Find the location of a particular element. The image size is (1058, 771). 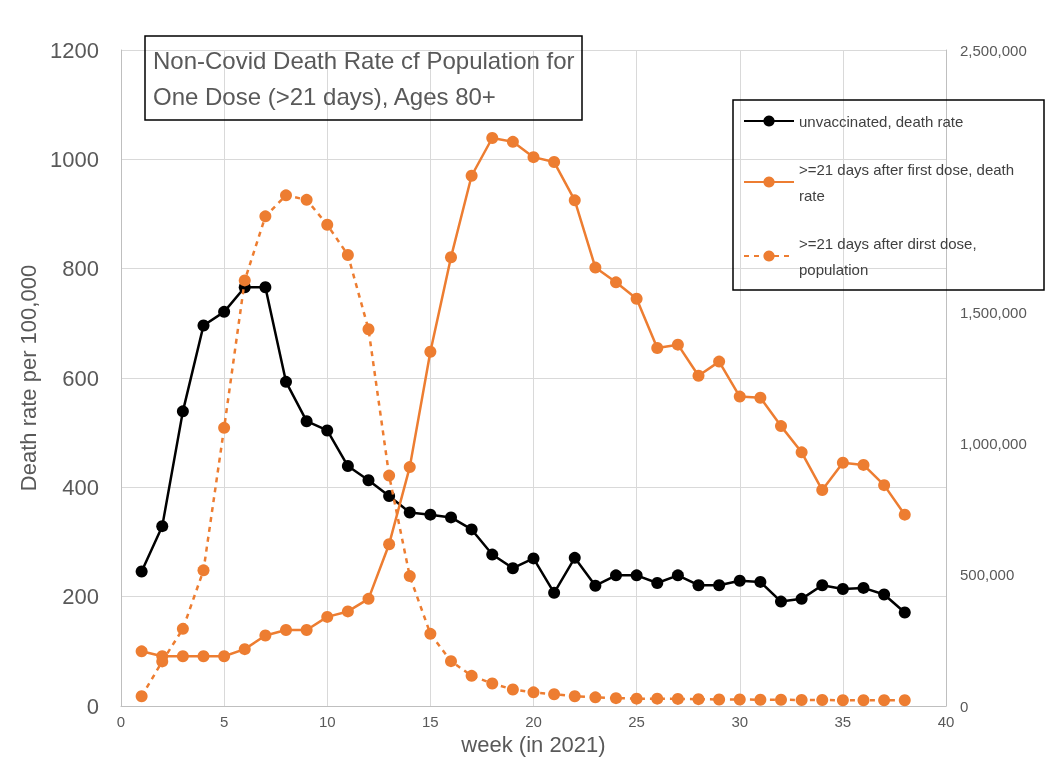

y2-tick-label: 500,000 is located at coordinates (987, 575).